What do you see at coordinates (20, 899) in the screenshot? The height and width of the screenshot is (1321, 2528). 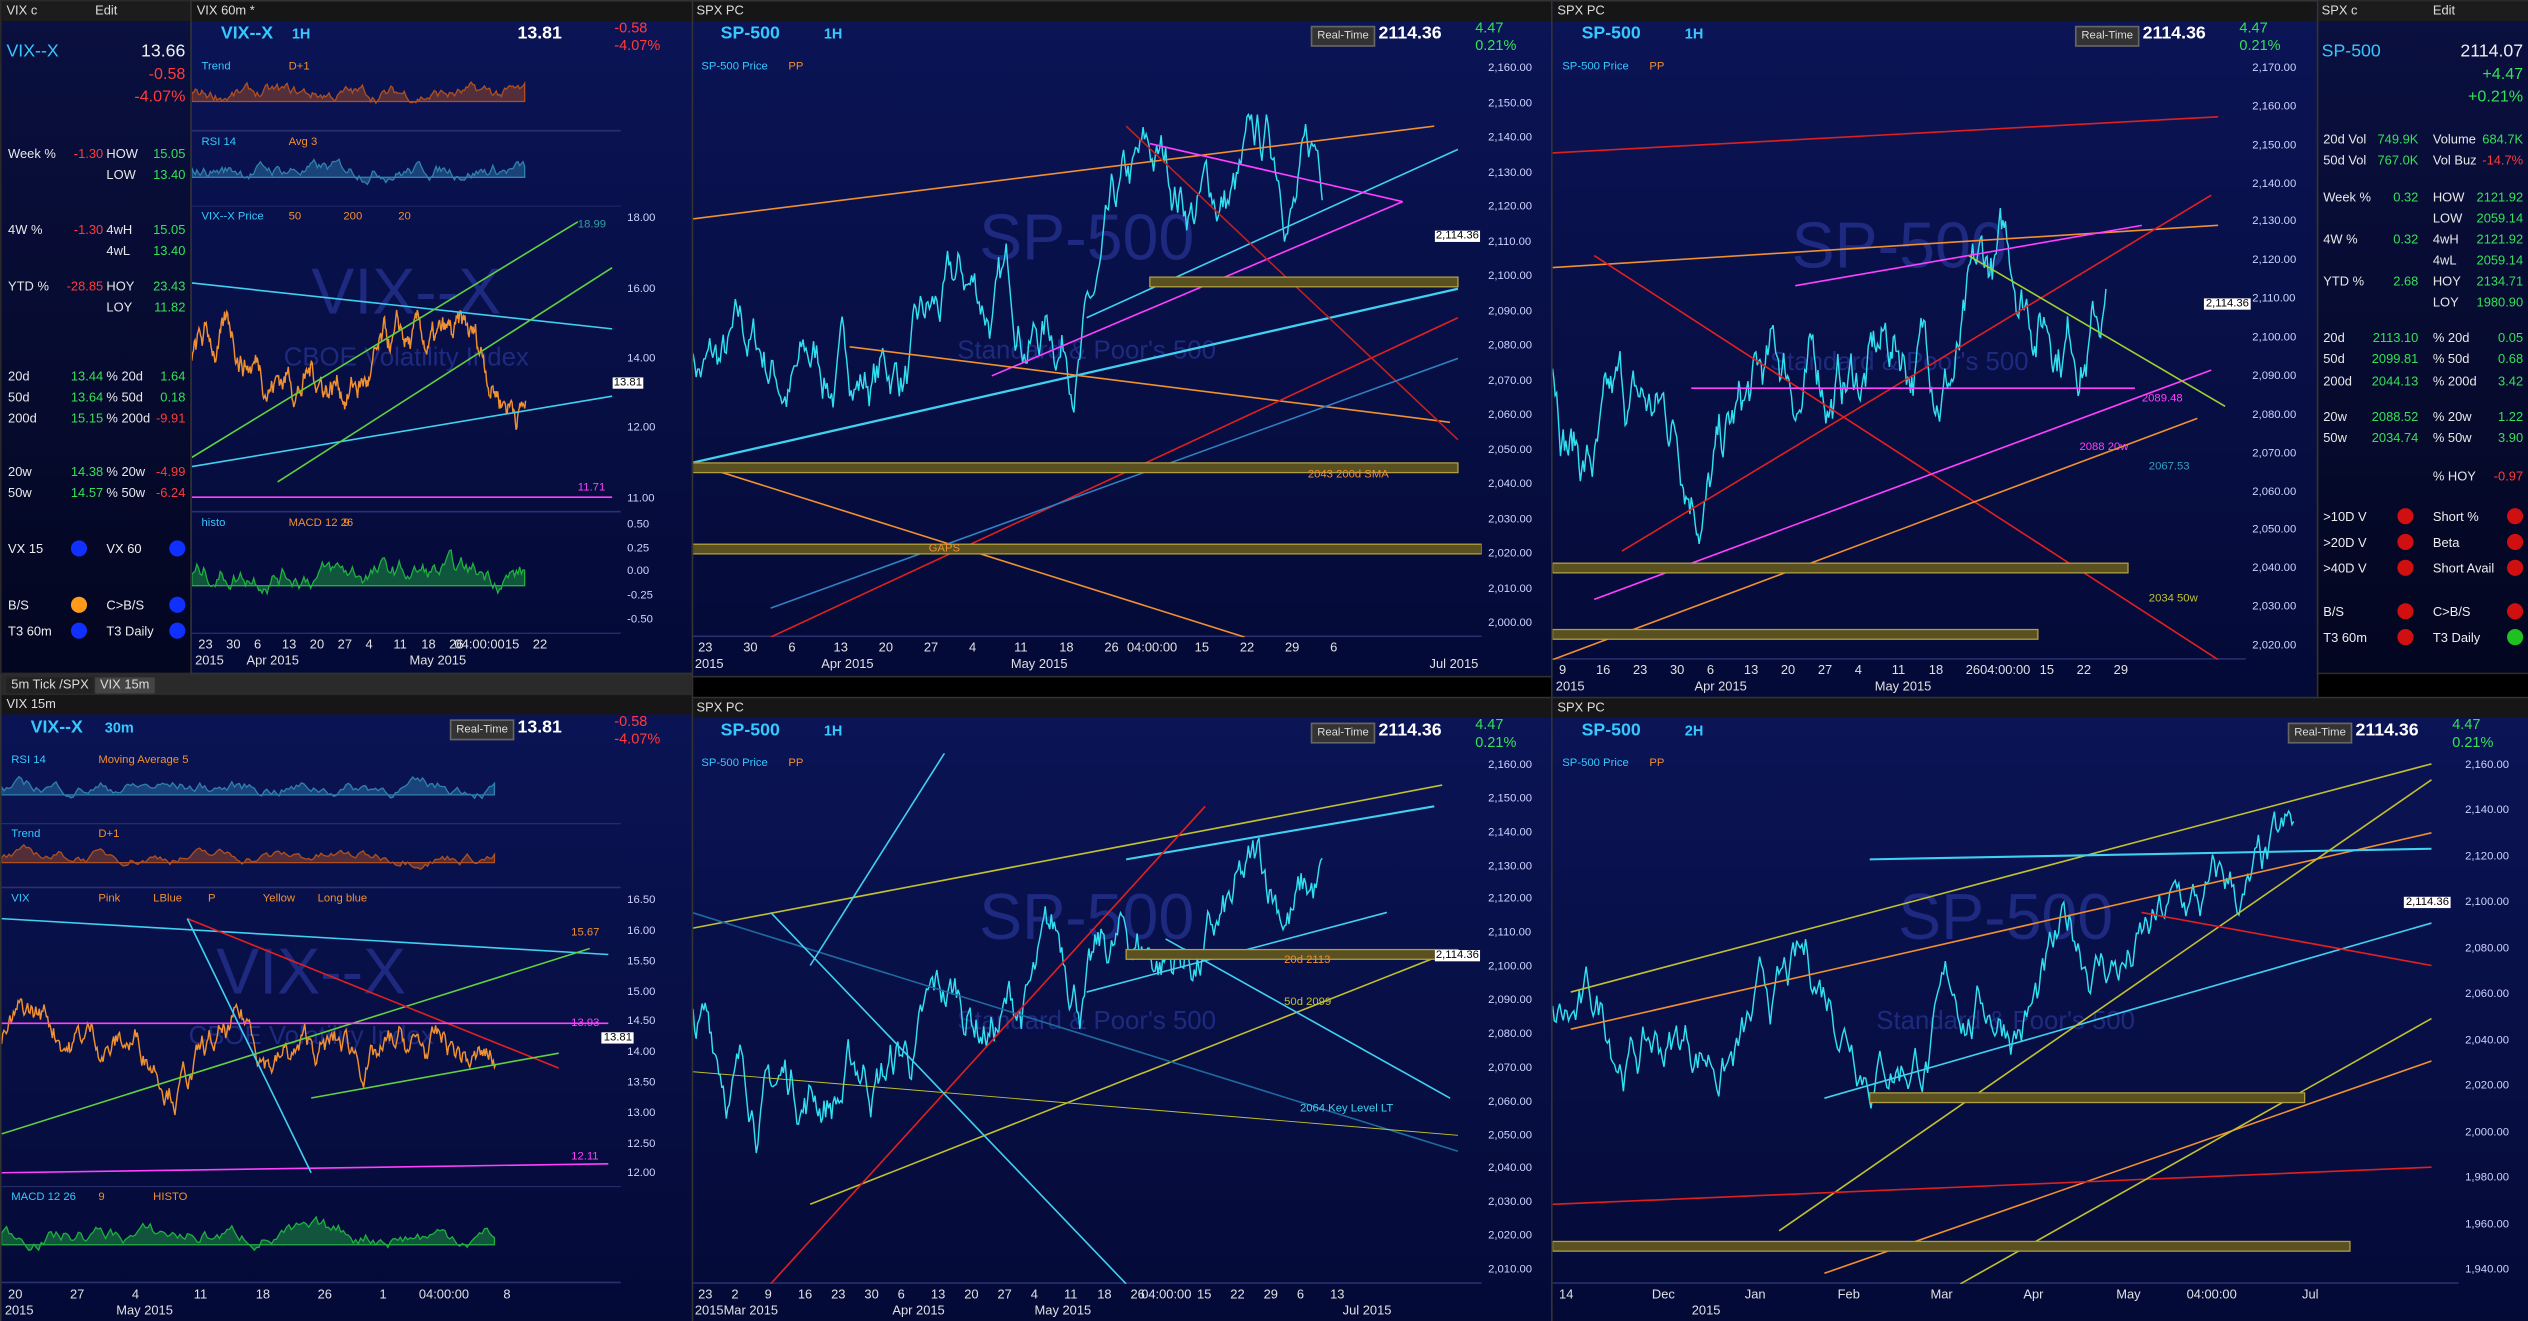 I see `study-label: VIX` at bounding box center [20, 899].